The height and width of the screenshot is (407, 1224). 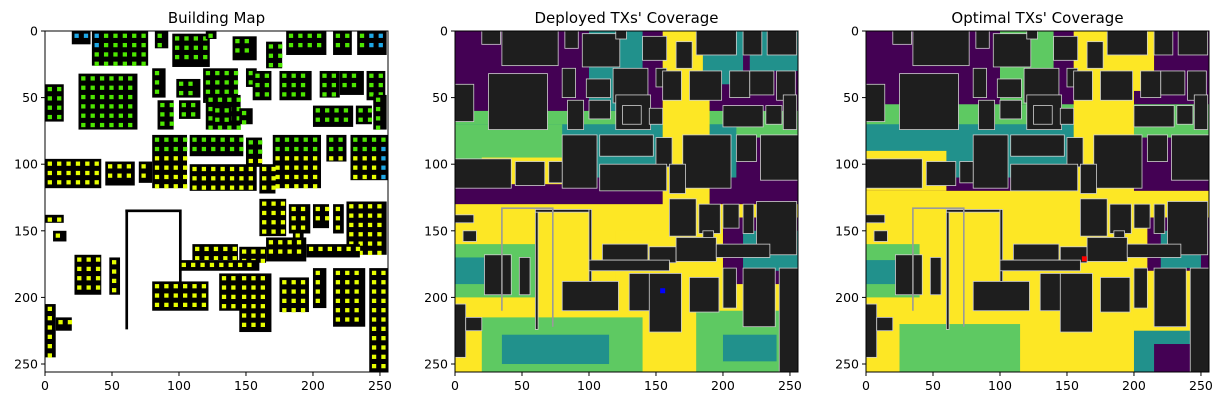 What do you see at coordinates (436, 364) in the screenshot?
I see `y-tick-label: 250` at bounding box center [436, 364].